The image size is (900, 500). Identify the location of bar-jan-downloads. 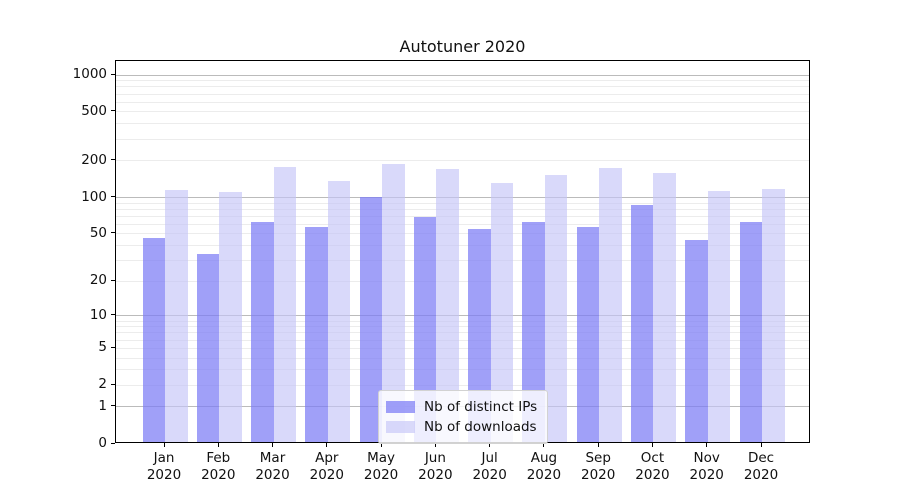
(176, 316).